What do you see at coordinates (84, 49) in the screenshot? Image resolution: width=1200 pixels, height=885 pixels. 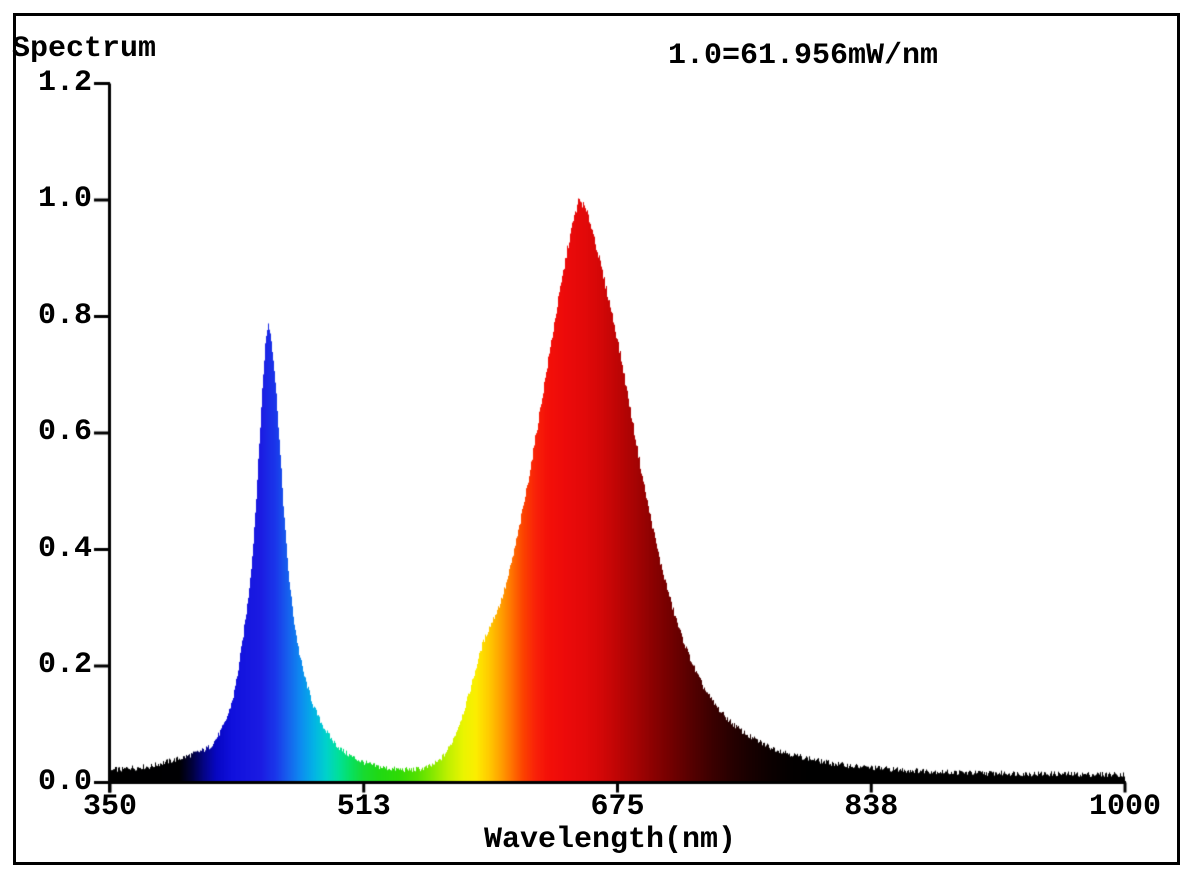 I see `chart-title: Spectrum` at bounding box center [84, 49].